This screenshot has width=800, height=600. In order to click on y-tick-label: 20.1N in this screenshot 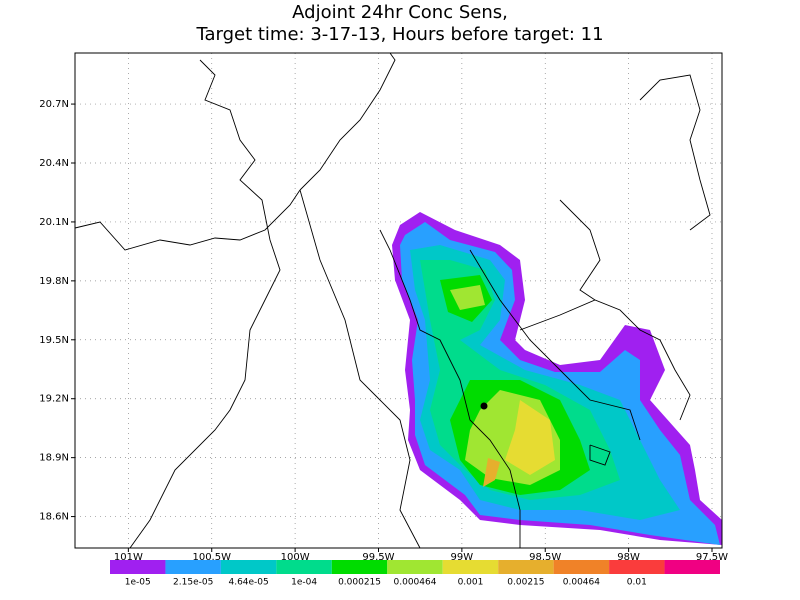, I will do `click(54, 222)`.